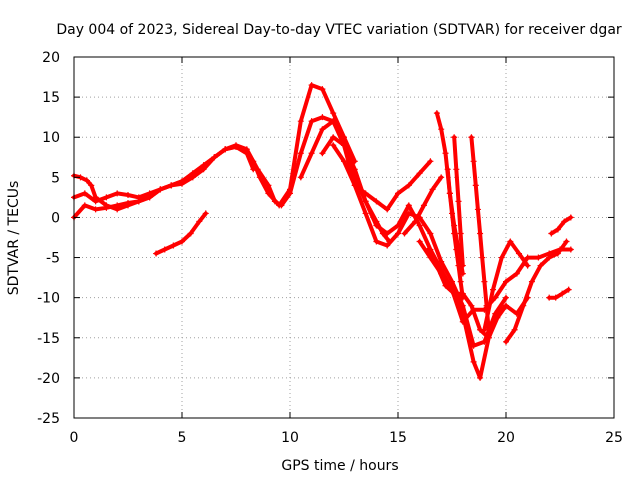  Describe the element at coordinates (382, 177) in the screenshot. I see `series-pass-f` at that location.